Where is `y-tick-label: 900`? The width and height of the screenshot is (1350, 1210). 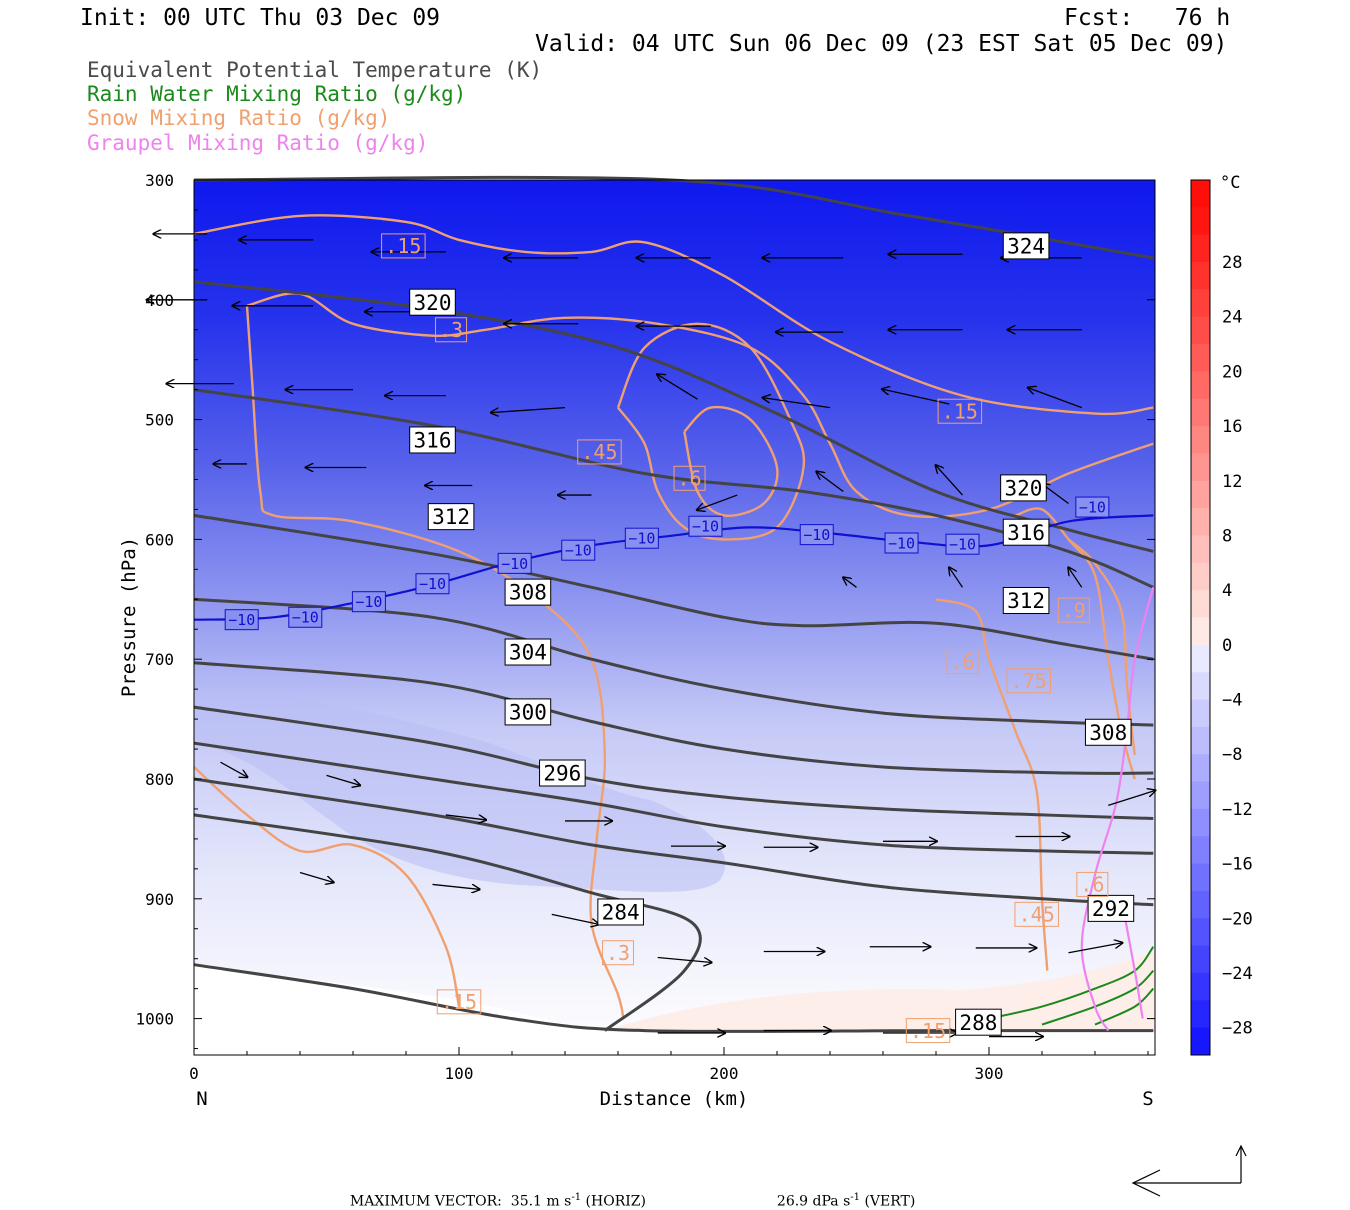
y-tick-label: 900 is located at coordinates (159, 899).